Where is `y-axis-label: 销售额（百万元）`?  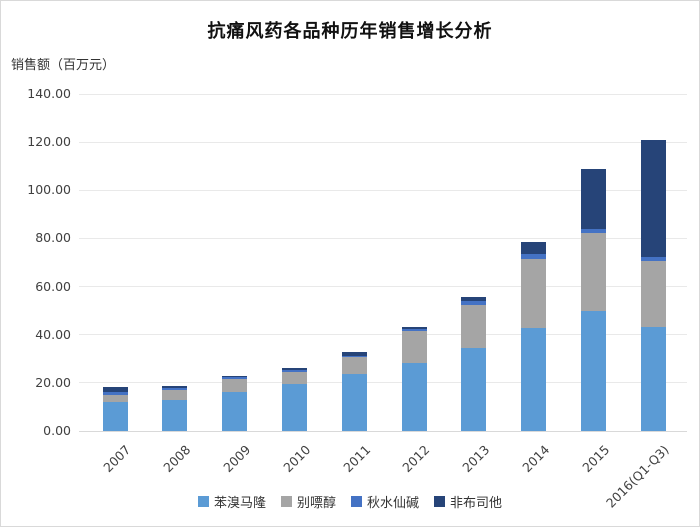 y-axis-label: 销售额（百万元） is located at coordinates (63, 65).